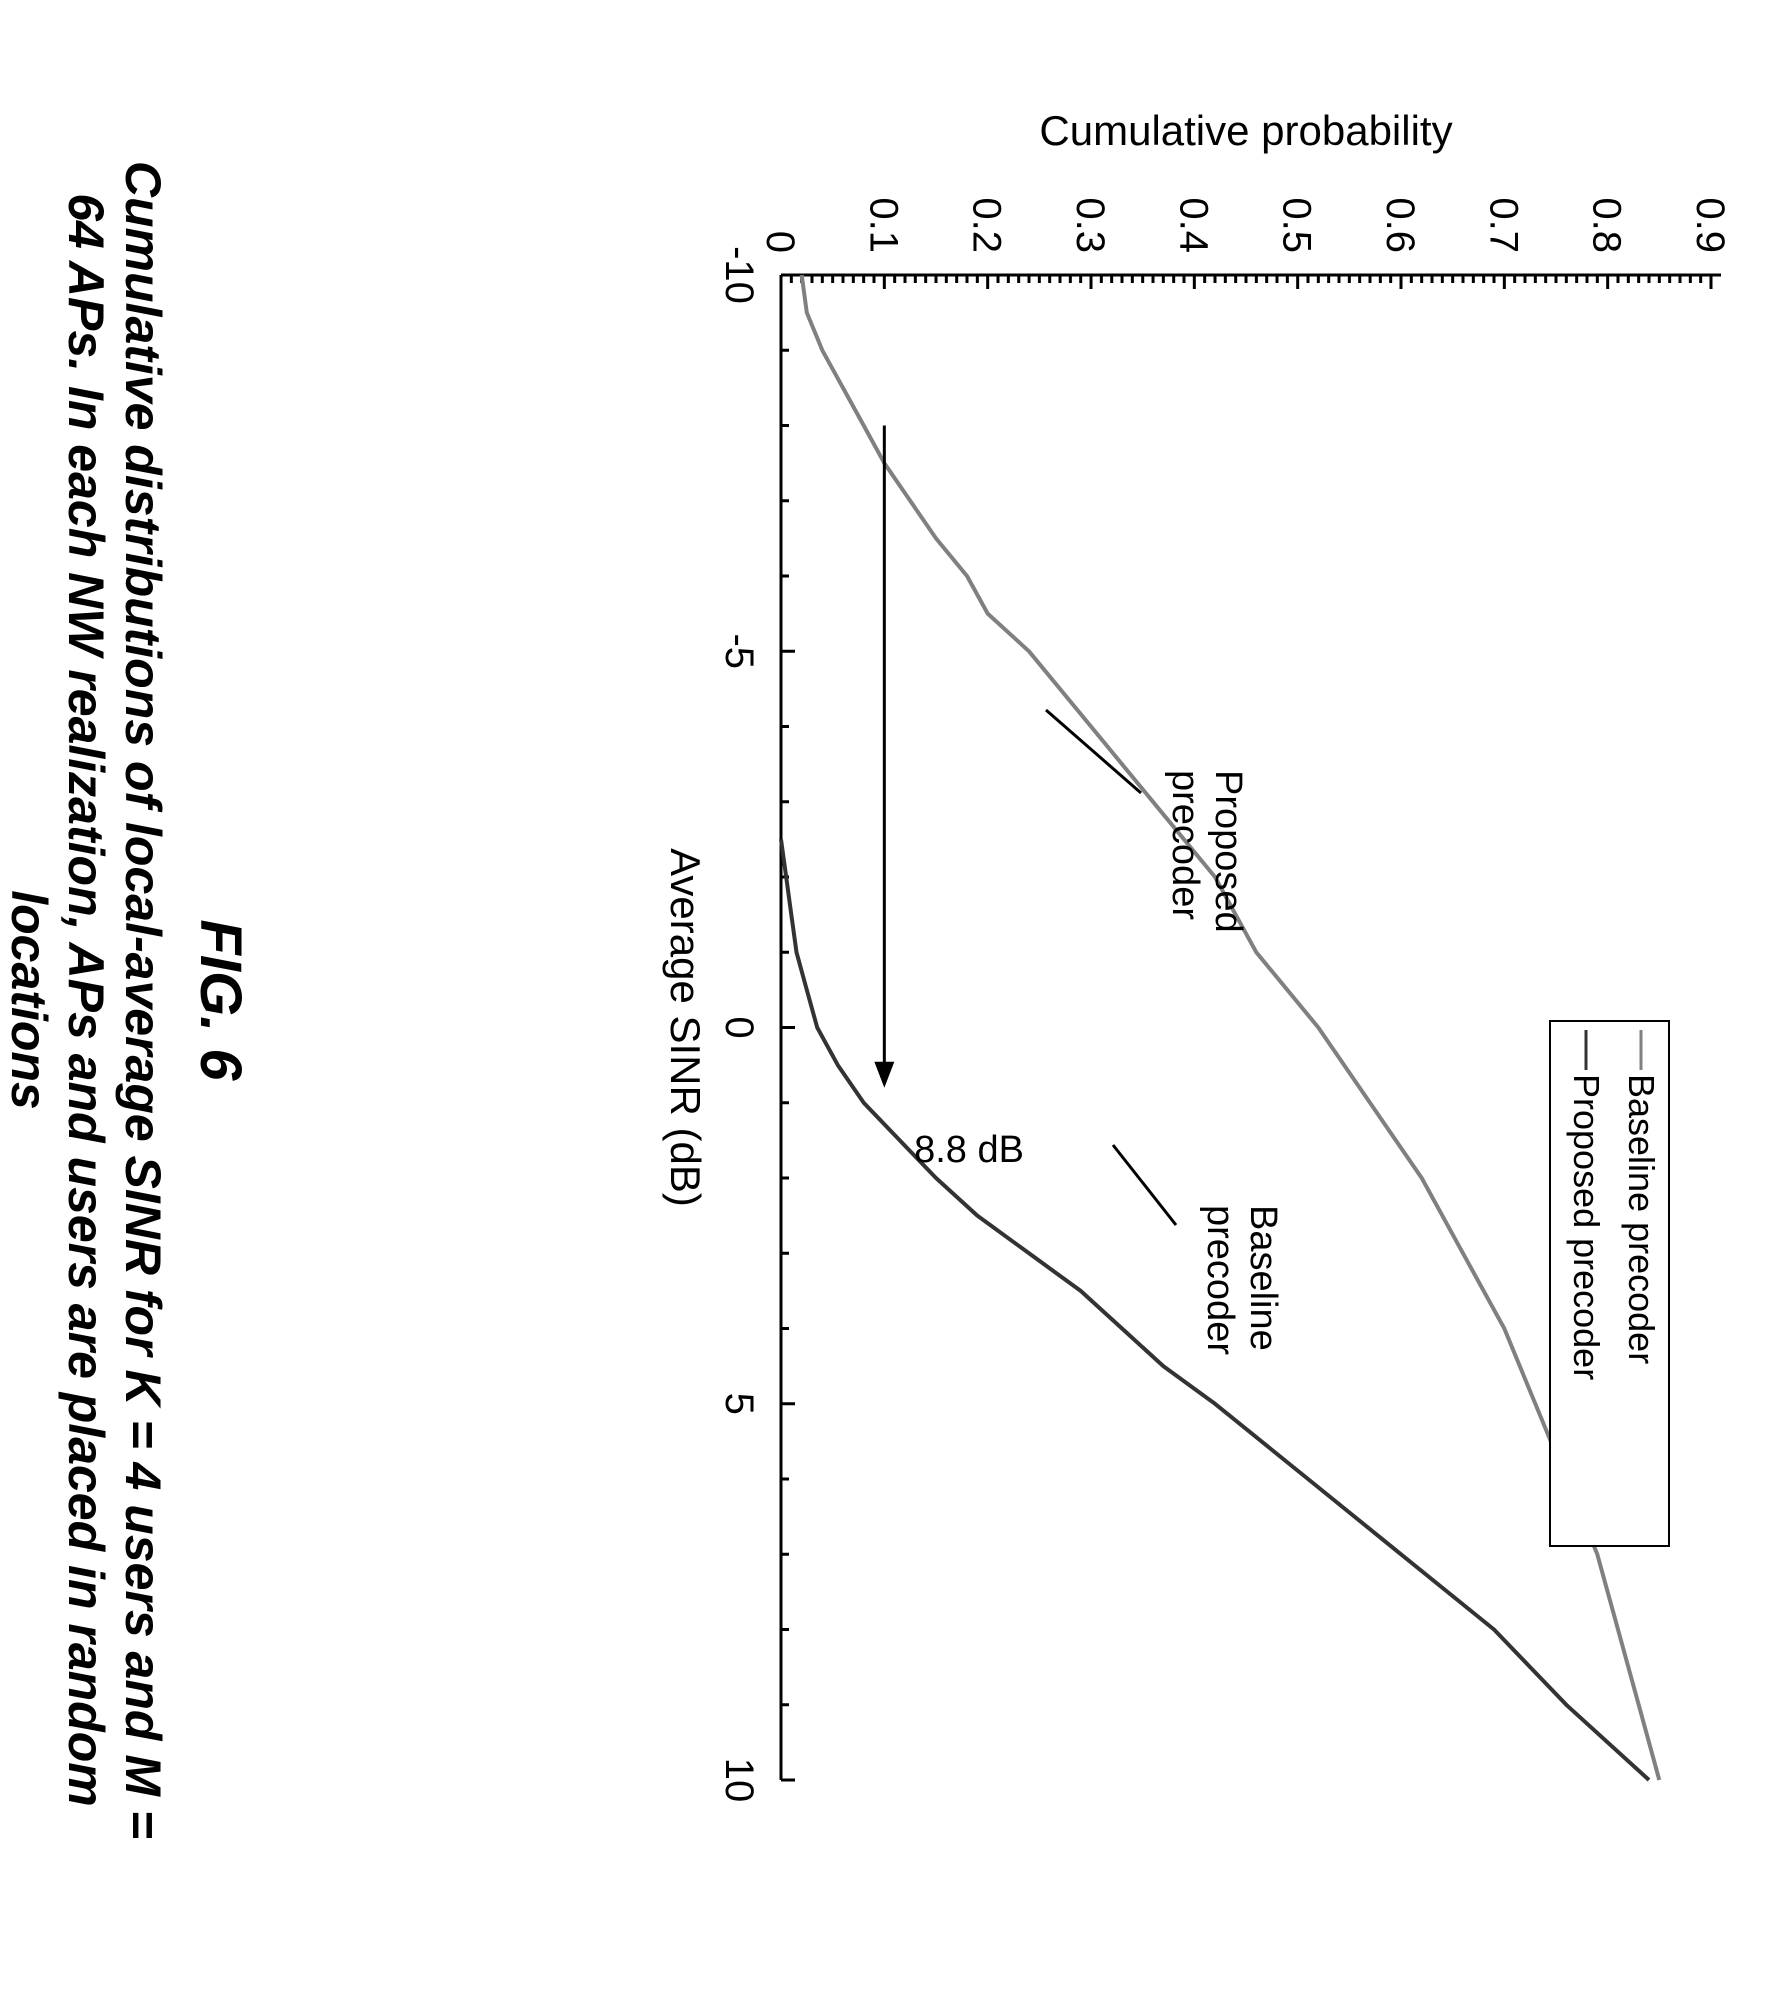  I want to click on x-tick-label: 0, so click(739, 1027).